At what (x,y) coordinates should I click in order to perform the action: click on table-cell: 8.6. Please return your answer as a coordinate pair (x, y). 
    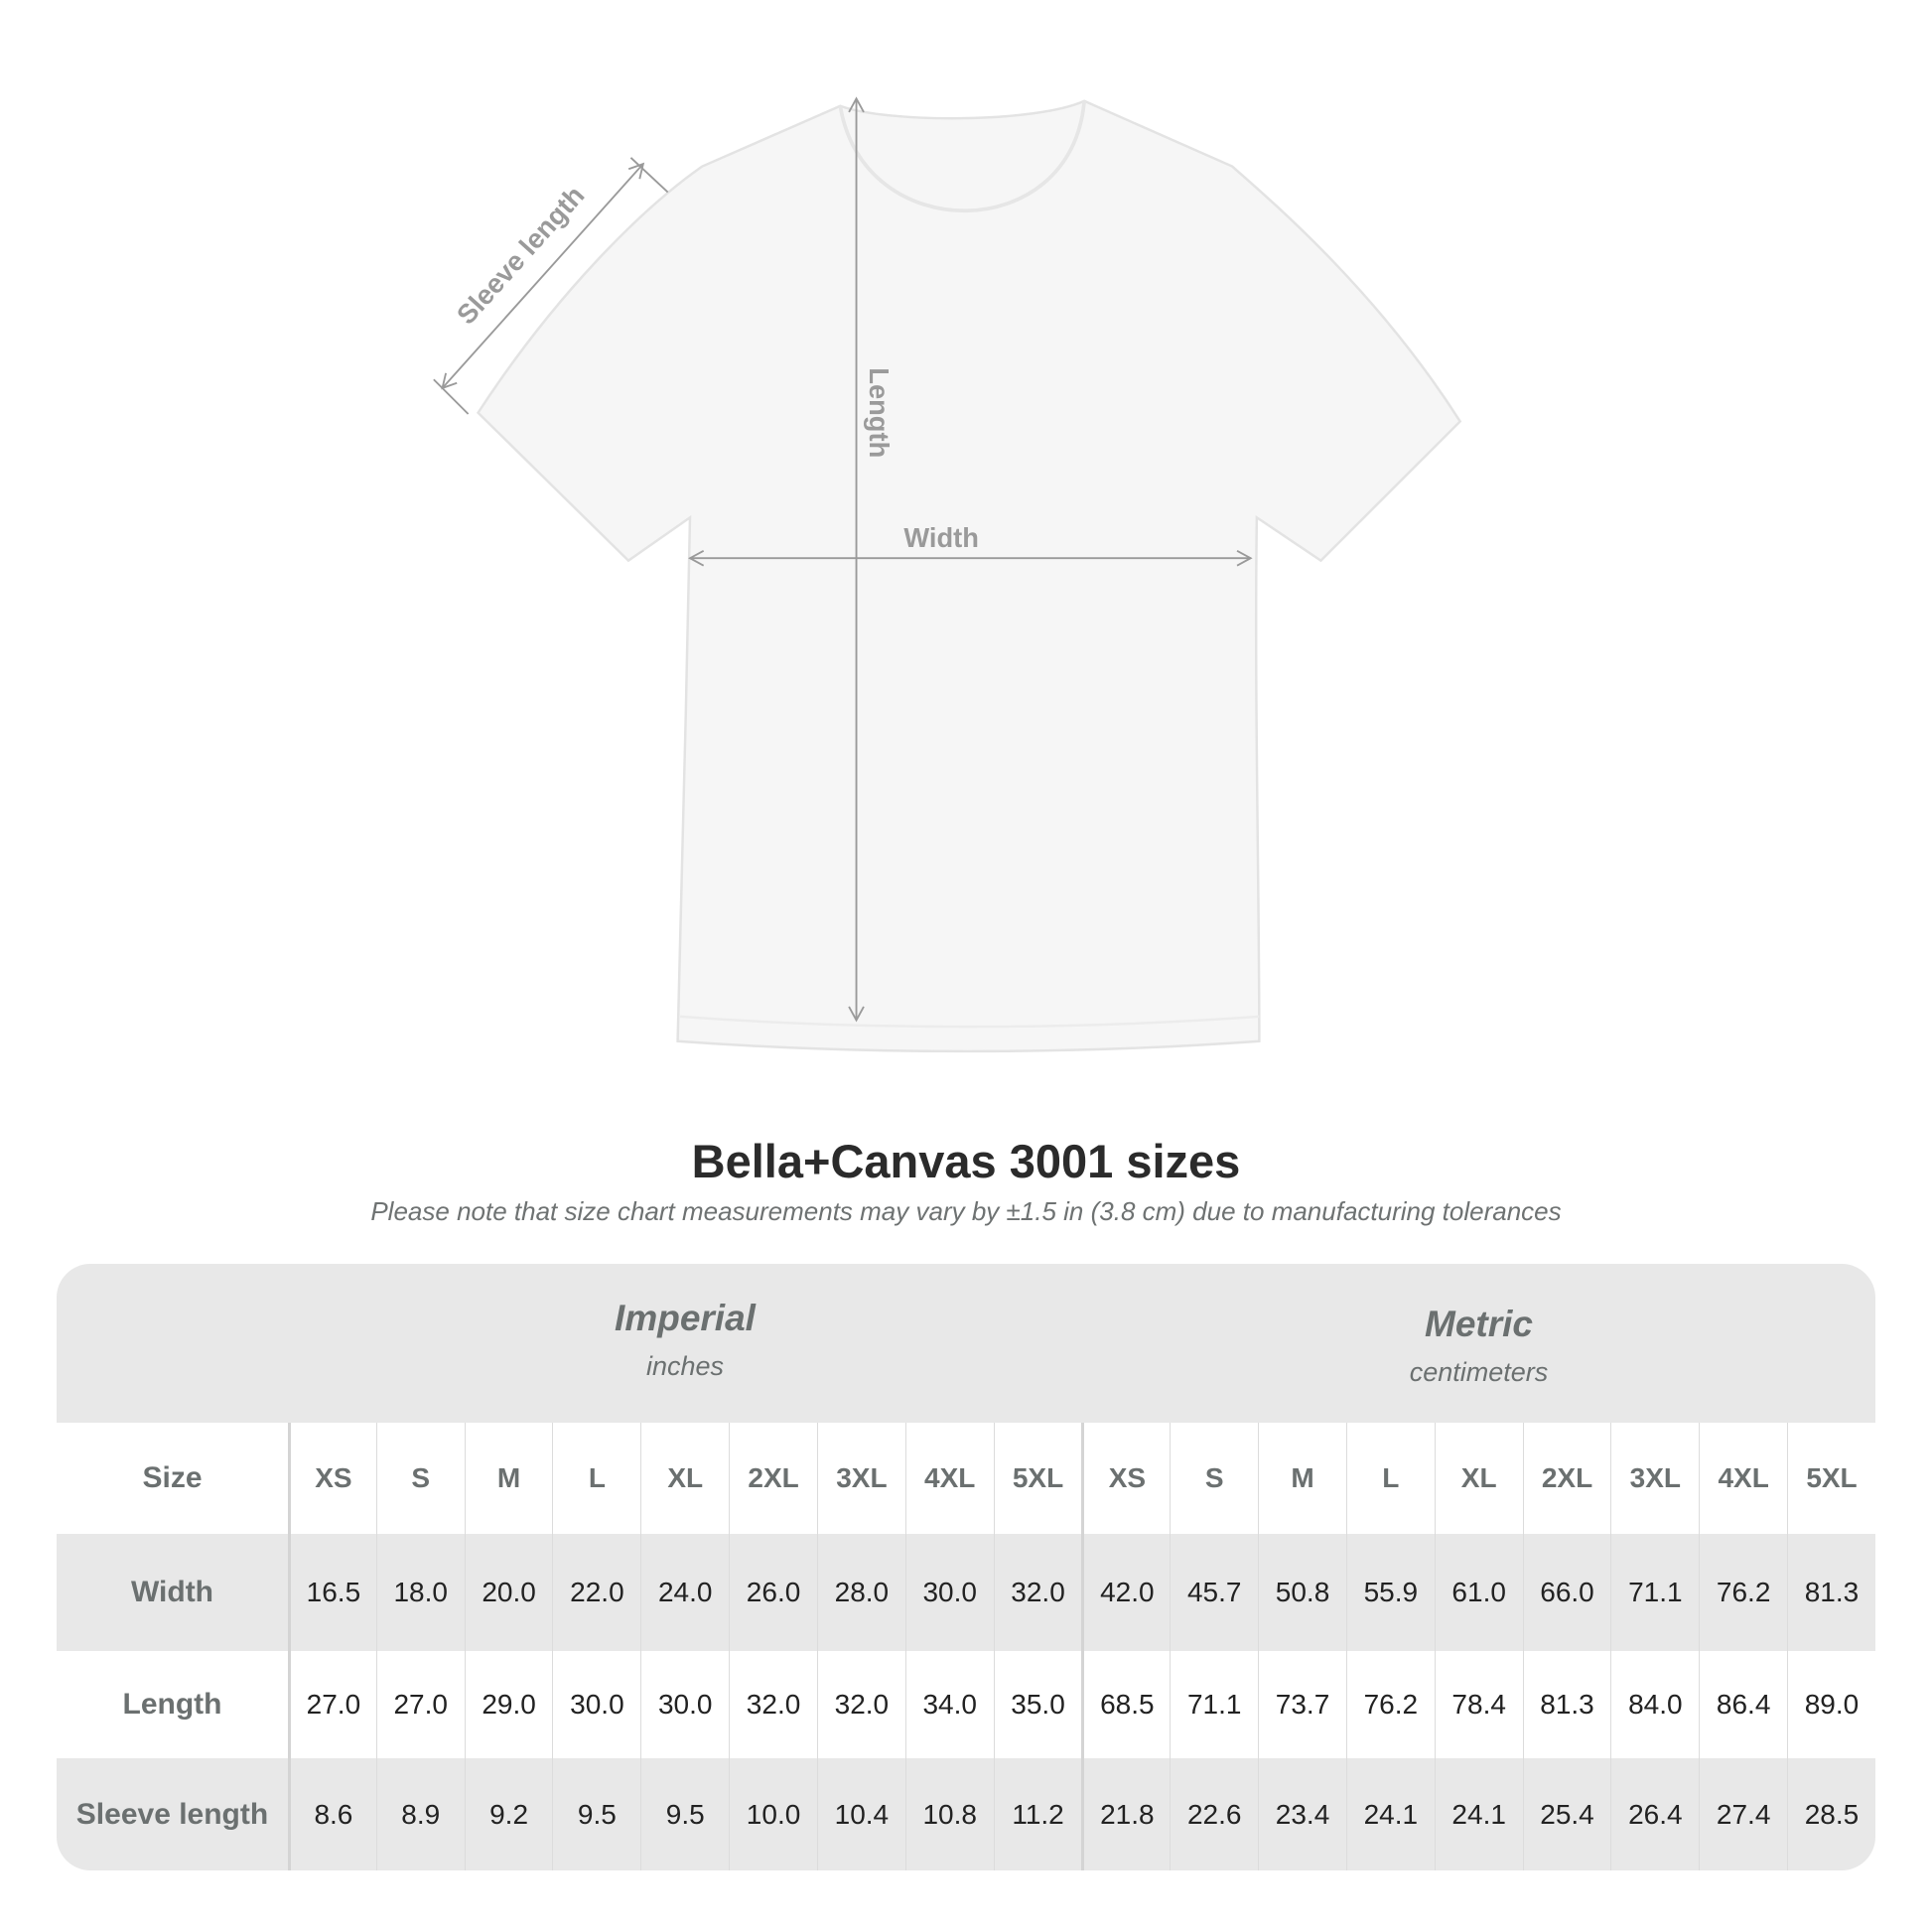
    Looking at the image, I should click on (332, 1814).